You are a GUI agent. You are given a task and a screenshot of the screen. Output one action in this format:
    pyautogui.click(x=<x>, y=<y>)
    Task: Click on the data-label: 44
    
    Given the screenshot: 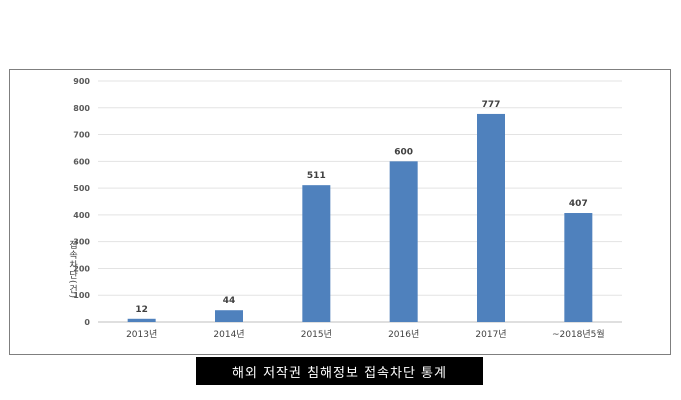 What is the action you would take?
    pyautogui.click(x=229, y=301)
    